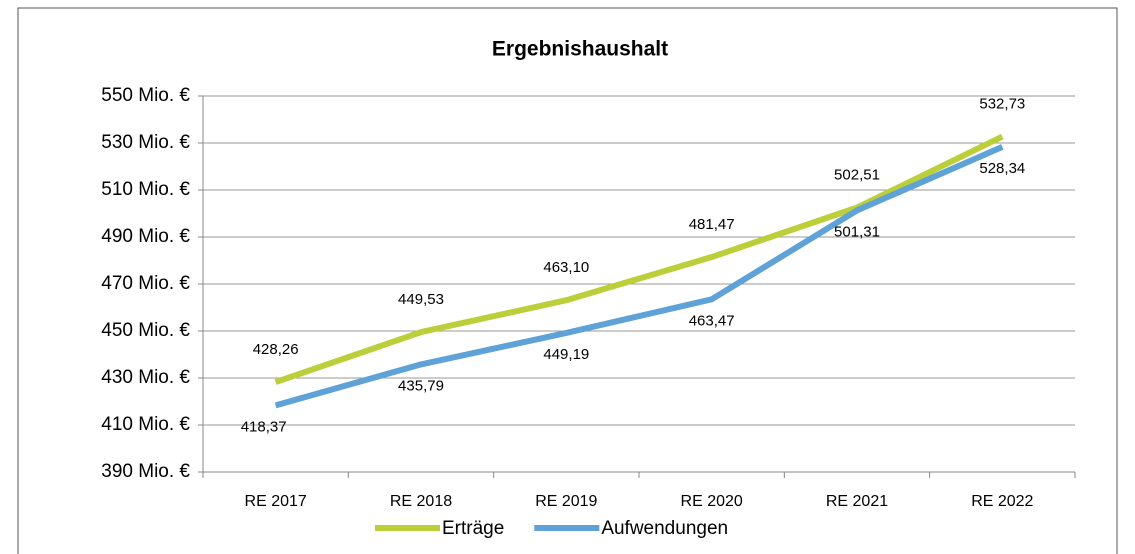  What do you see at coordinates (566, 501) in the screenshot?
I see `x-tick-label: RE 2019` at bounding box center [566, 501].